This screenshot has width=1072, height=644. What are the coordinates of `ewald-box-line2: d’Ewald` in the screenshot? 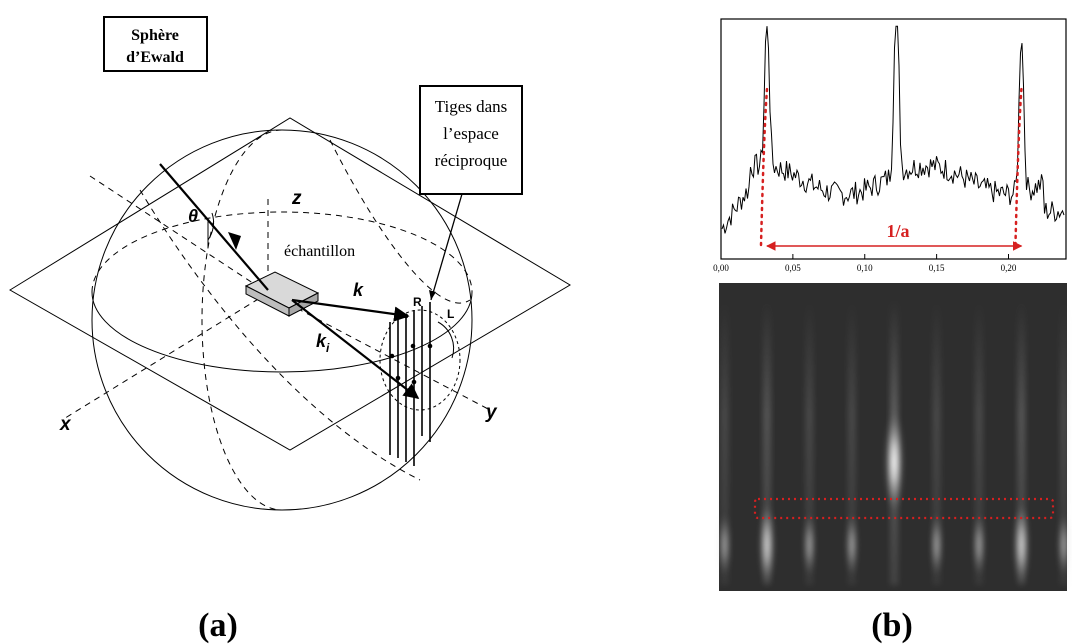 It's located at (155, 57).